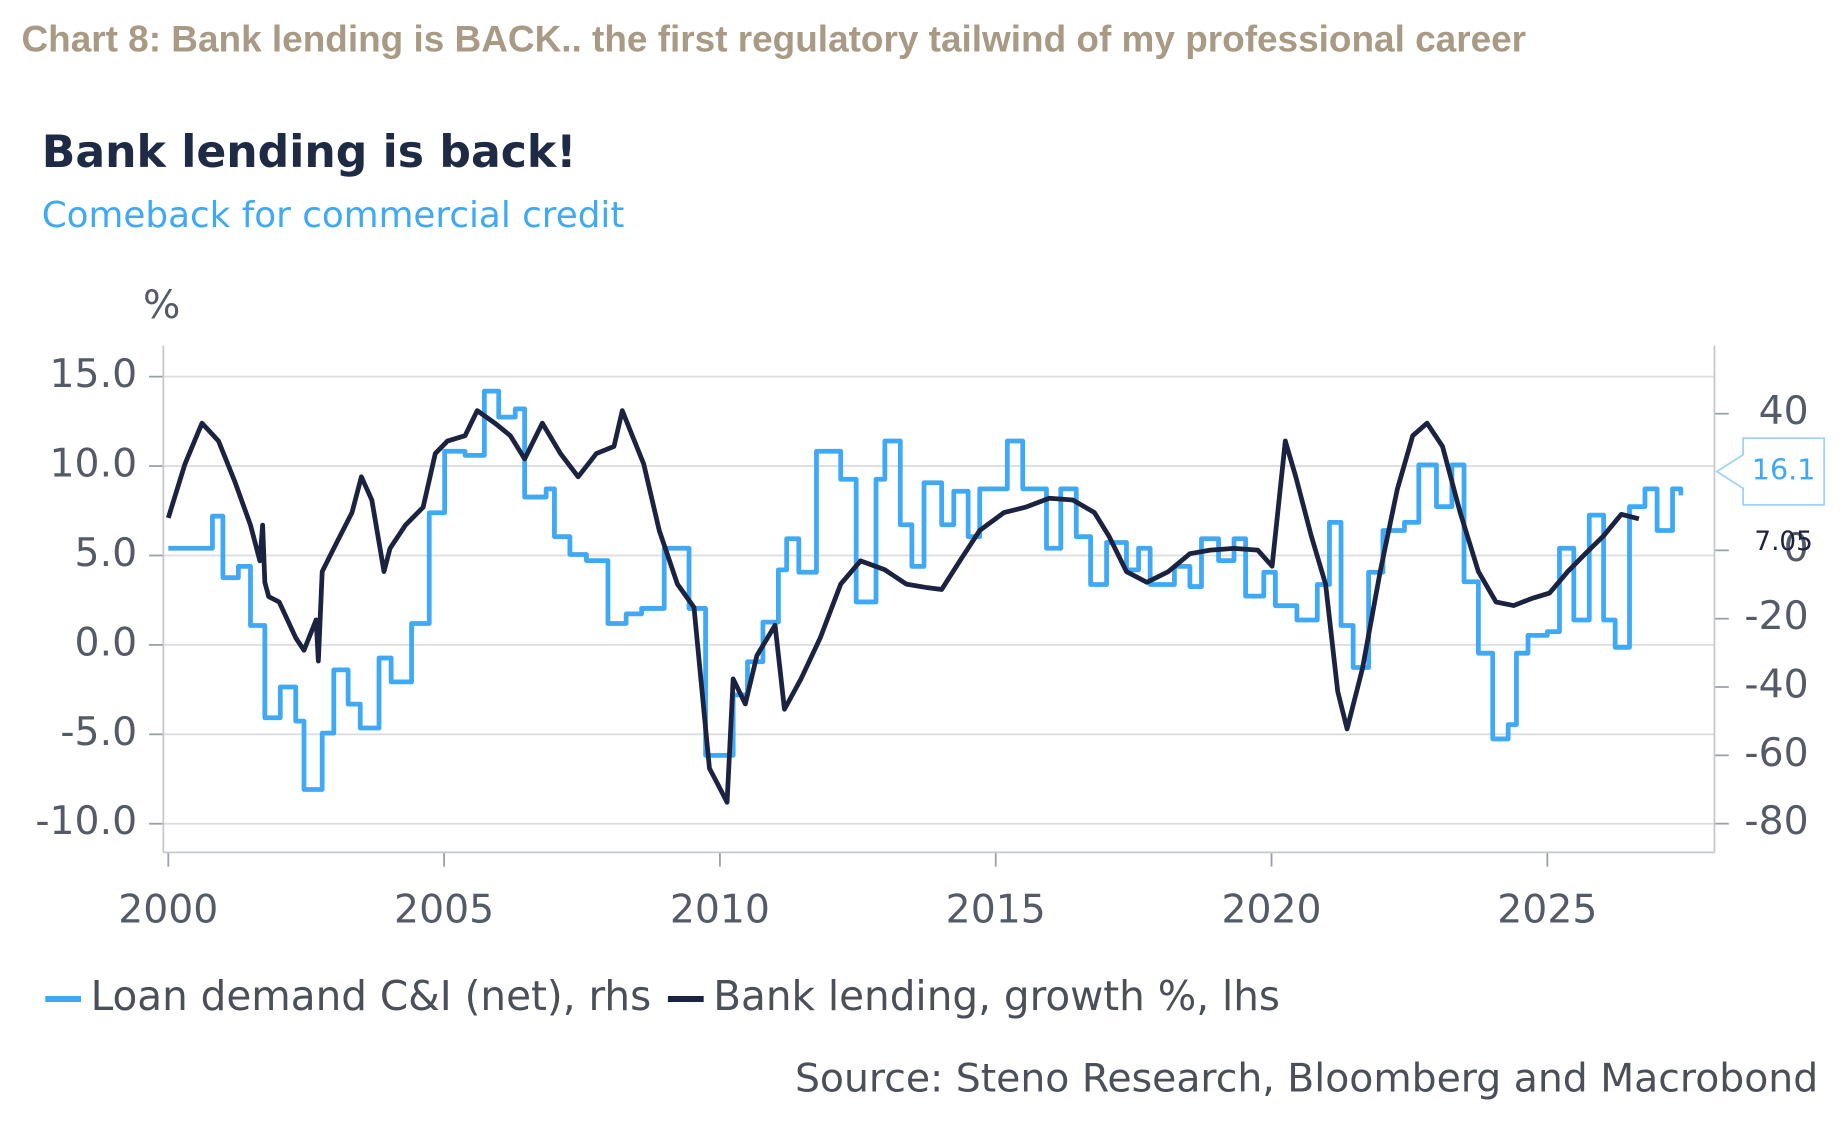  What do you see at coordinates (1271, 909) in the screenshot?
I see `x-tick-label: 2020` at bounding box center [1271, 909].